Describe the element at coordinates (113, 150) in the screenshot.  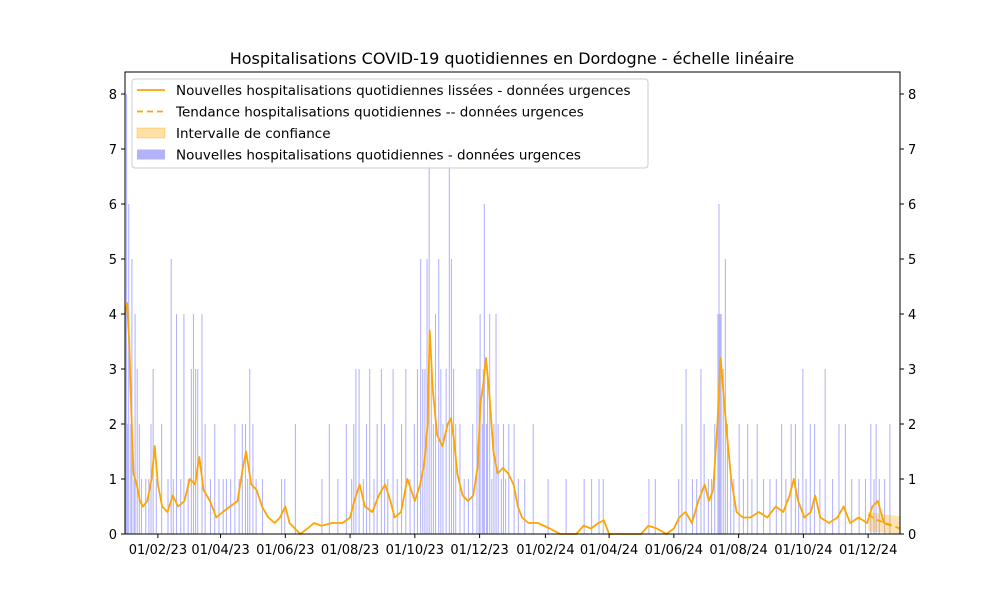
I see `y-tick-label-left: 7` at that location.